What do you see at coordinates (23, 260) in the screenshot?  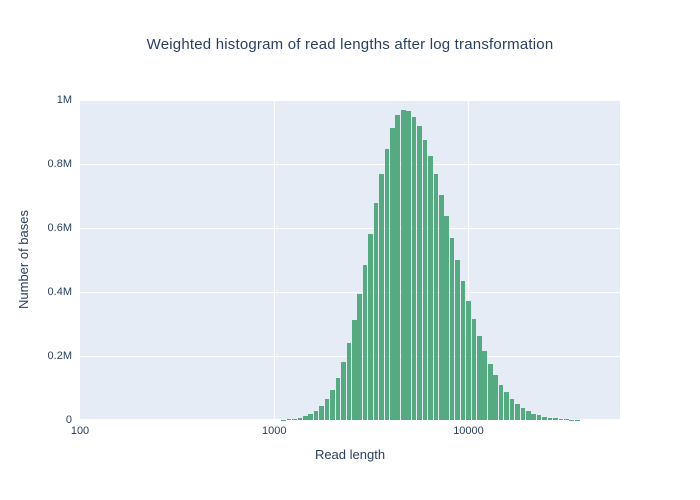 I see `y-axis-title: Number of bases` at bounding box center [23, 260].